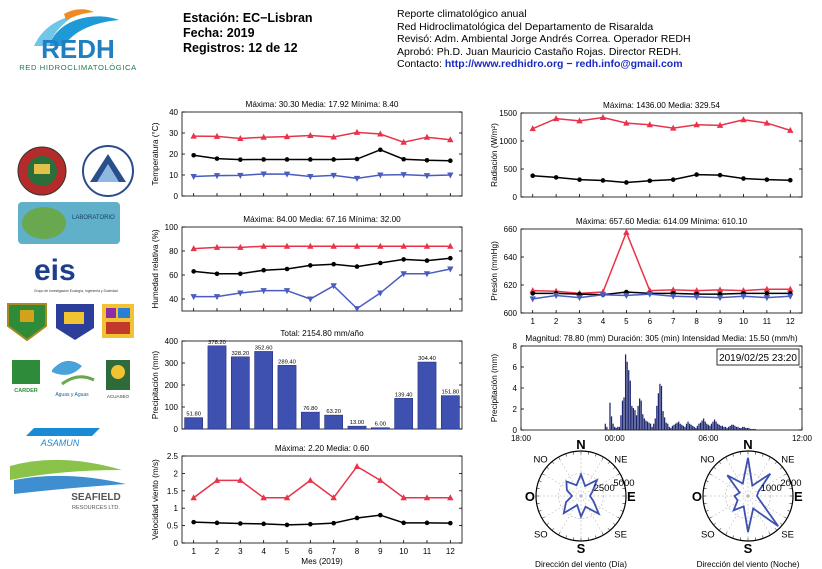 The height and width of the screenshot is (569, 822). Describe the element at coordinates (697, 496) in the screenshot. I see `cardinal-west: O` at that location.